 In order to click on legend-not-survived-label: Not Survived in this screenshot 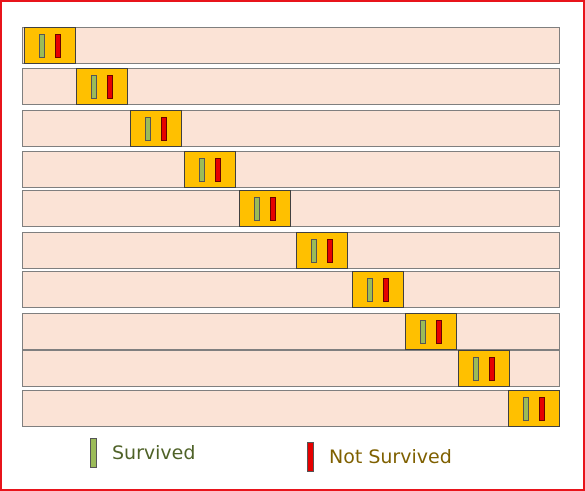, I will do `click(390, 457)`.